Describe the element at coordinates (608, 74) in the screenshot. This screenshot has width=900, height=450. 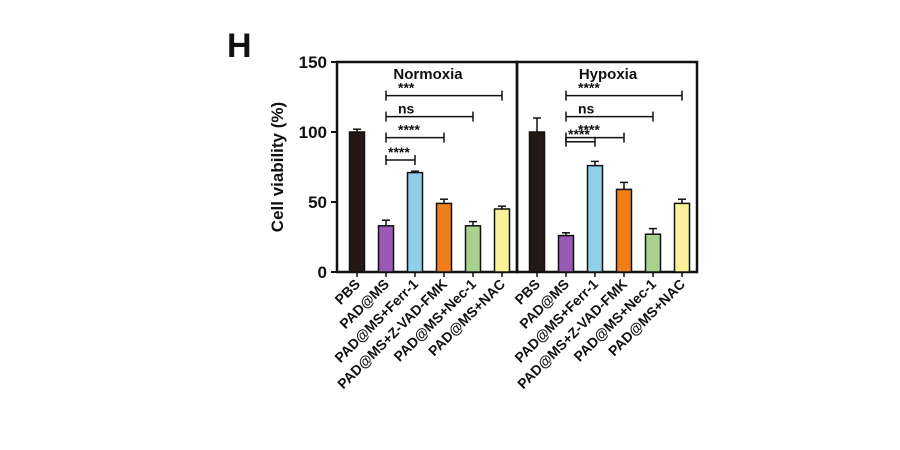
I see `panel-title: Hypoxia` at that location.